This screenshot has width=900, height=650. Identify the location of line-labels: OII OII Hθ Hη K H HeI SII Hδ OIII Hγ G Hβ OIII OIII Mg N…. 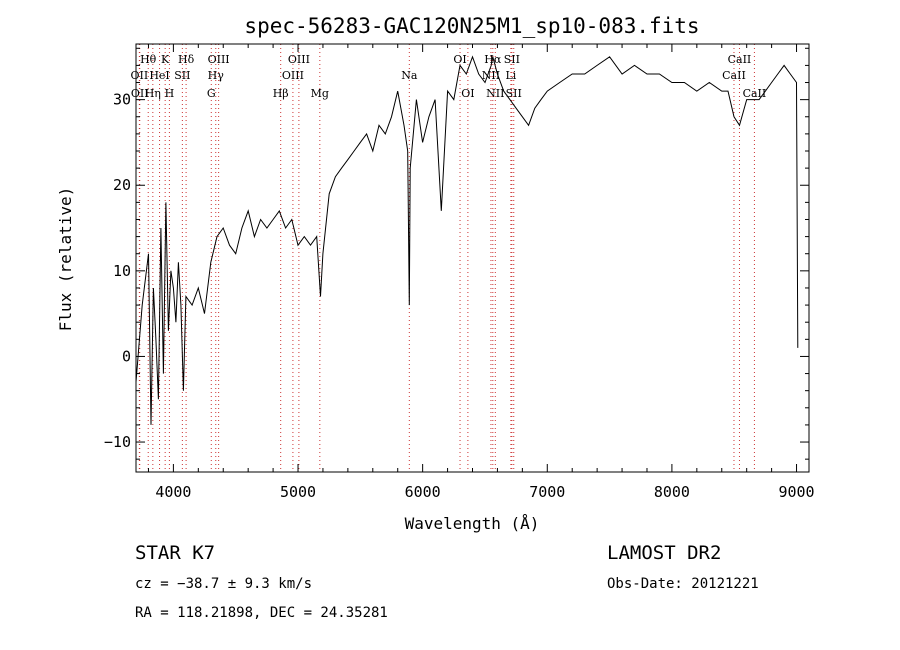
(449, 76).